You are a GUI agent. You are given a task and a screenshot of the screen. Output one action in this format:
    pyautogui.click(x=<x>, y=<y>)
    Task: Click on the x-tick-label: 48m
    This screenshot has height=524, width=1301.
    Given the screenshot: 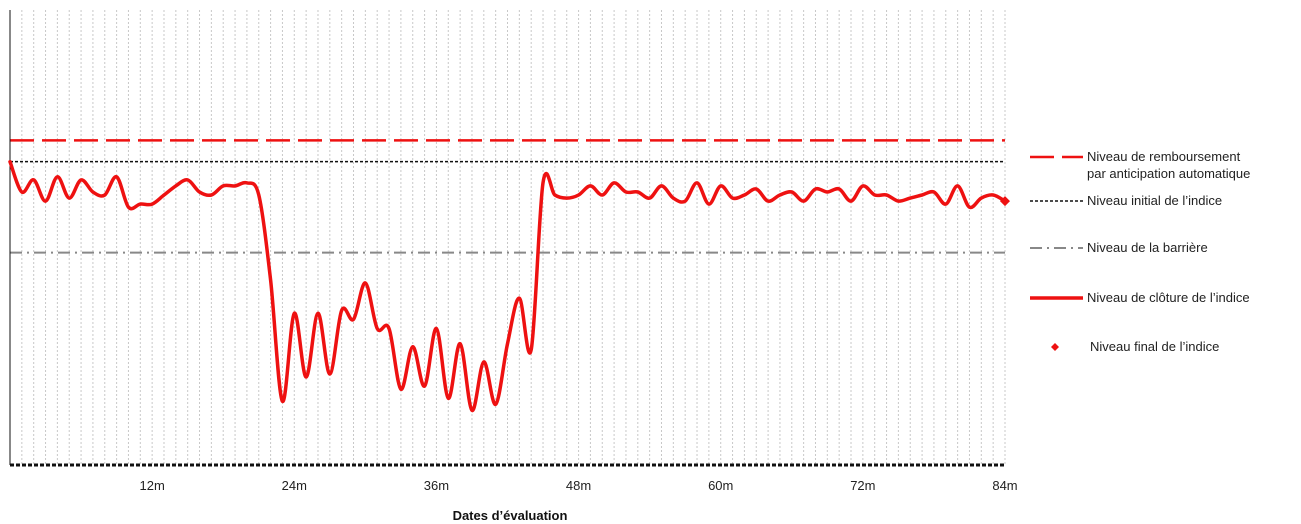 What is the action you would take?
    pyautogui.click(x=578, y=485)
    